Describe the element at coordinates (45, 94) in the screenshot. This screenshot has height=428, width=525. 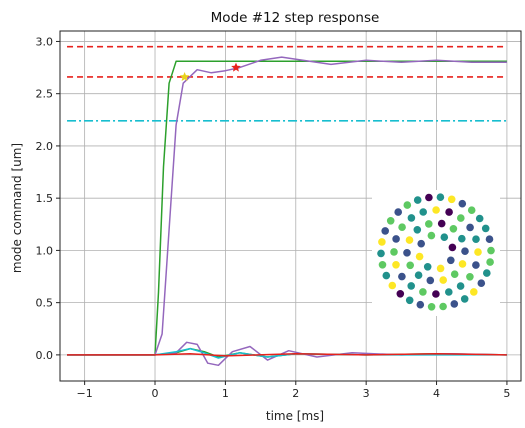
I see `y-tick-label: 2.5` at that location.